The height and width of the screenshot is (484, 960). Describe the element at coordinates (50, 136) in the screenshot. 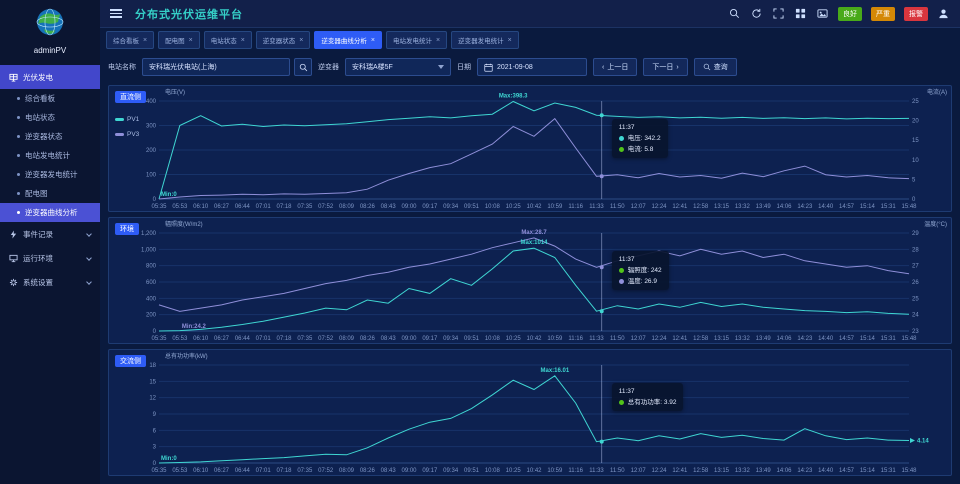

I see `sidebar-subitem: 逆变器状态` at that location.